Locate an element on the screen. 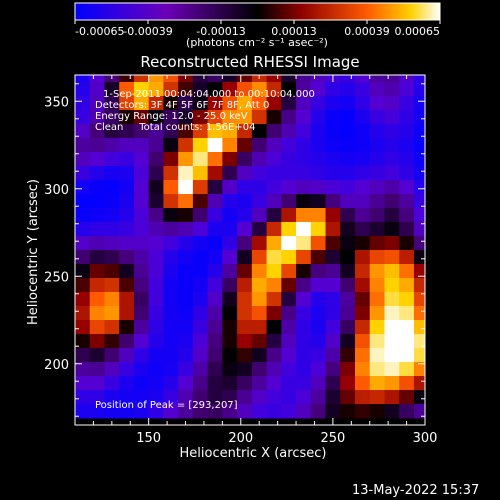  colorbar-gradient is located at coordinates (257, 11).